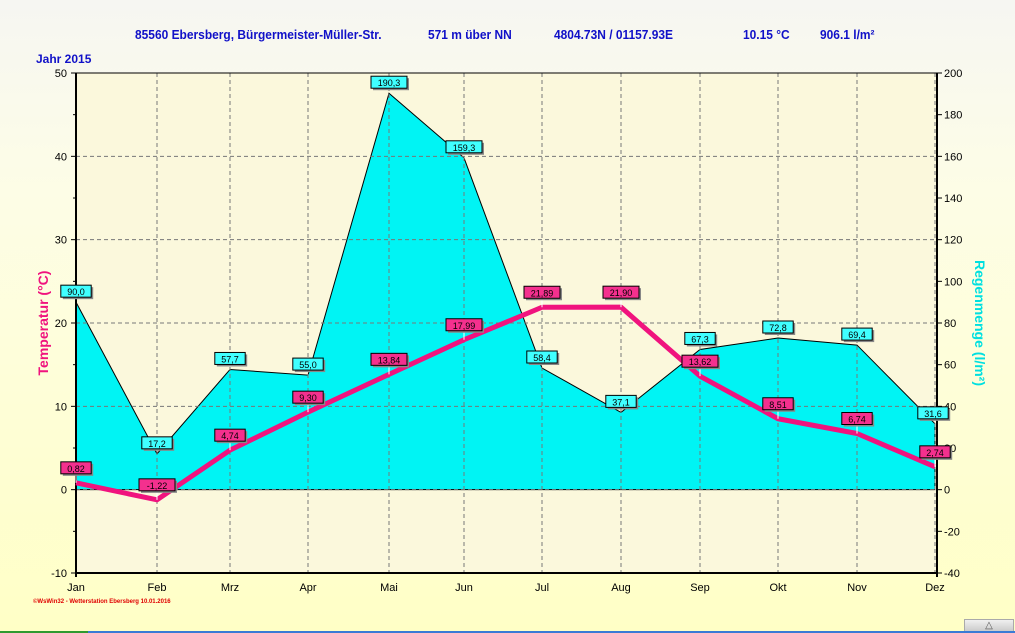 This screenshot has height=633, width=1015. I want to click on temp-data-label: 21,89, so click(542, 293).